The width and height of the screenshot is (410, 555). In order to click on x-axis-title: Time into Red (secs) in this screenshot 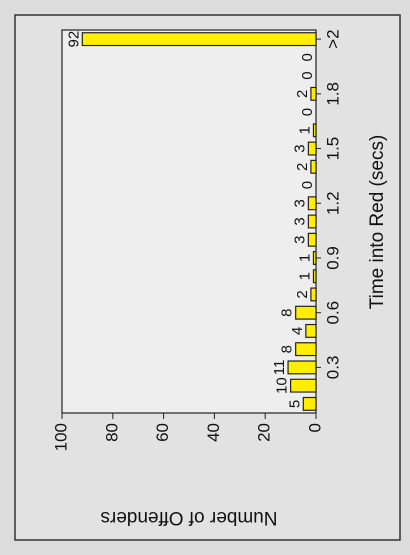, I will do `click(377, 222)`.